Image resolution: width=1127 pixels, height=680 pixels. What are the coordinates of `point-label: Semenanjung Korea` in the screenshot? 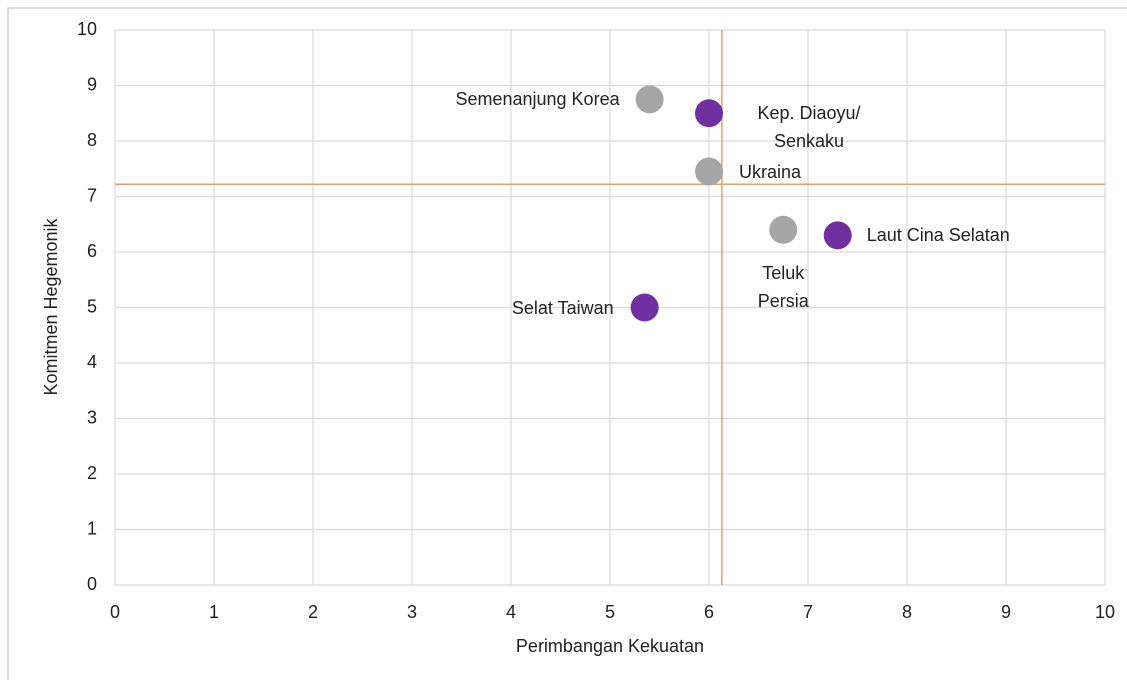 It's located at (537, 99).